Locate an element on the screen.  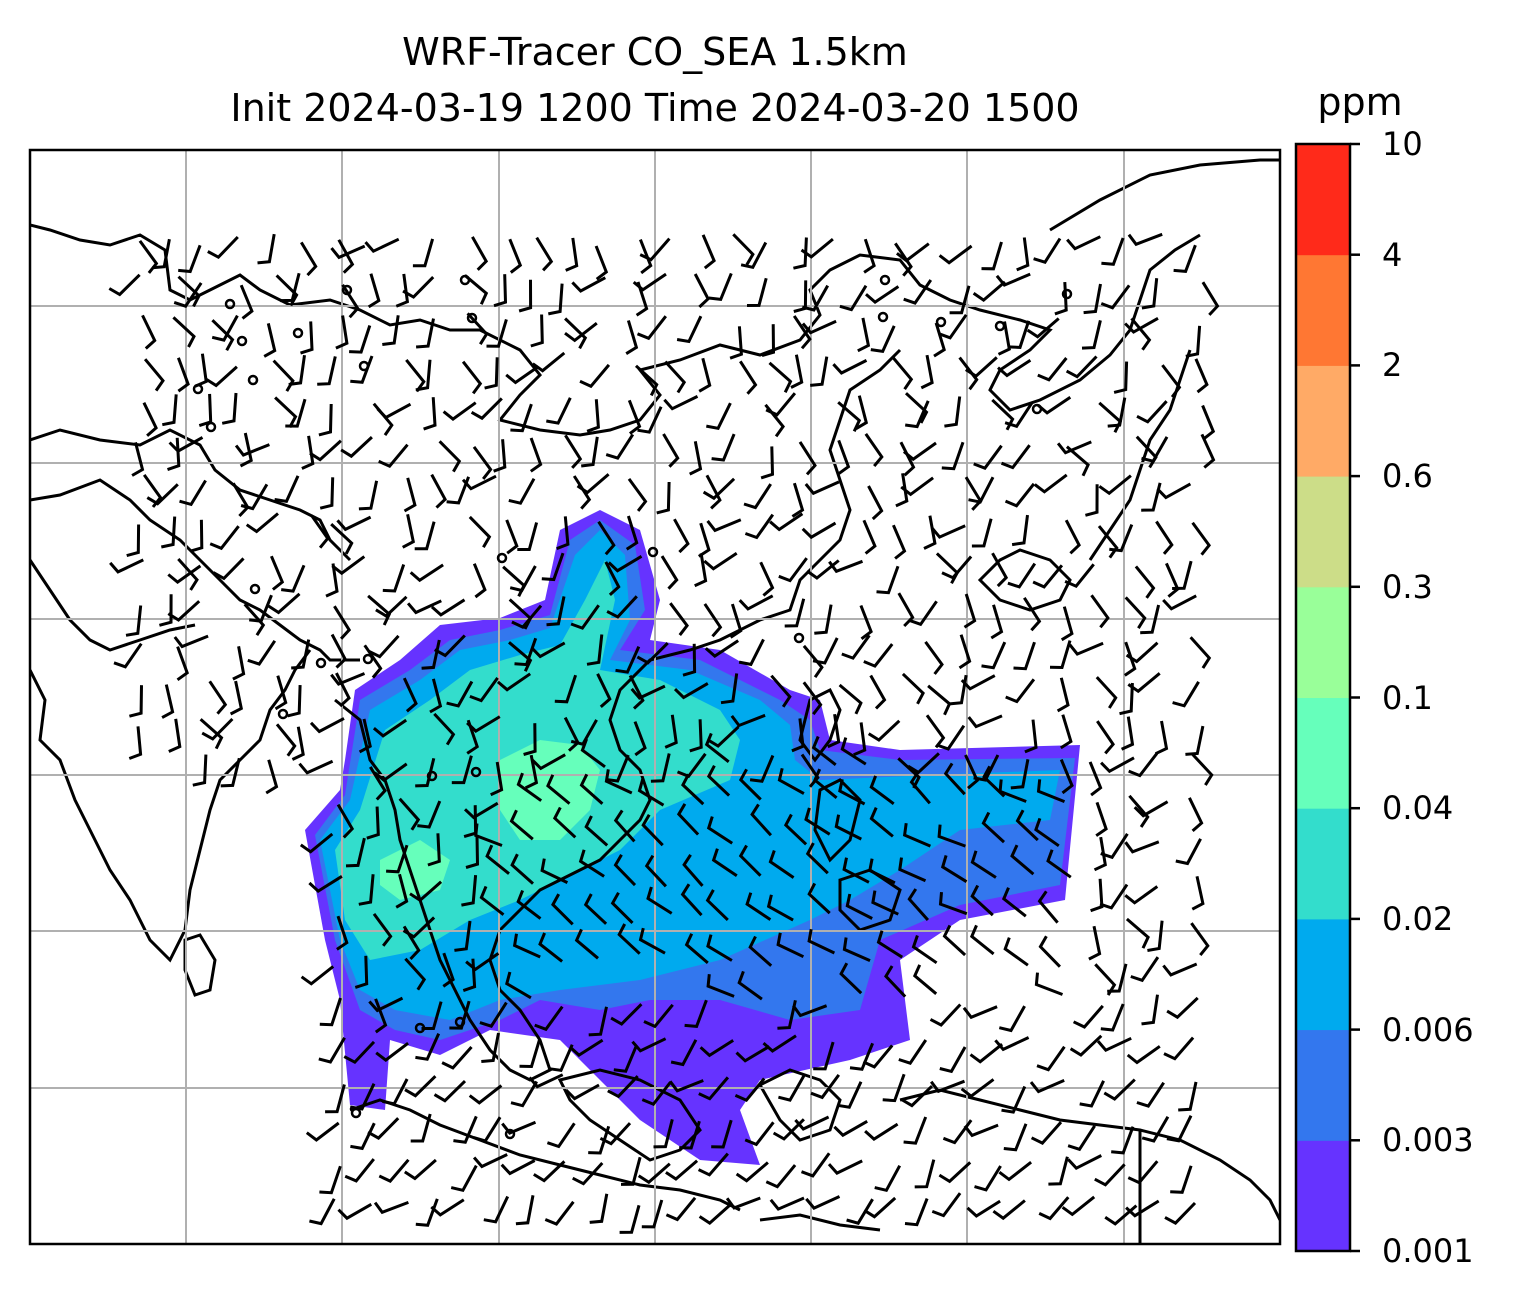
colorbar-tick-label: 0.04 is located at coordinates (1418, 808).